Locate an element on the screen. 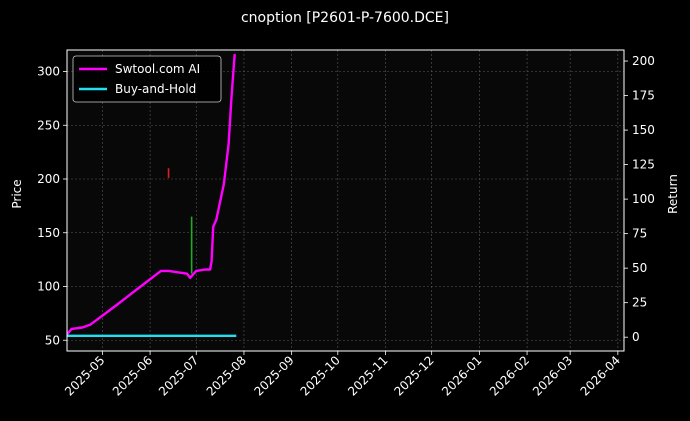 Image resolution: width=690 pixels, height=421 pixels. y2-tick-label: 175 is located at coordinates (643, 96).